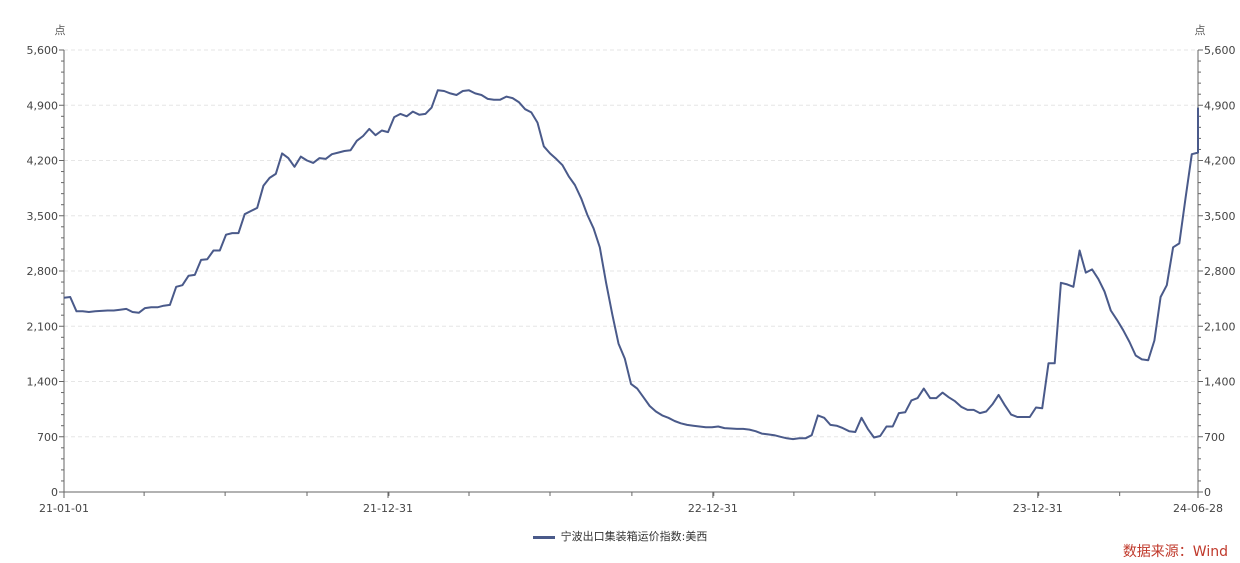 The width and height of the screenshot is (1240, 563). Describe the element at coordinates (1220, 216) in the screenshot. I see `y-tick-label-right: 3,500` at that location.